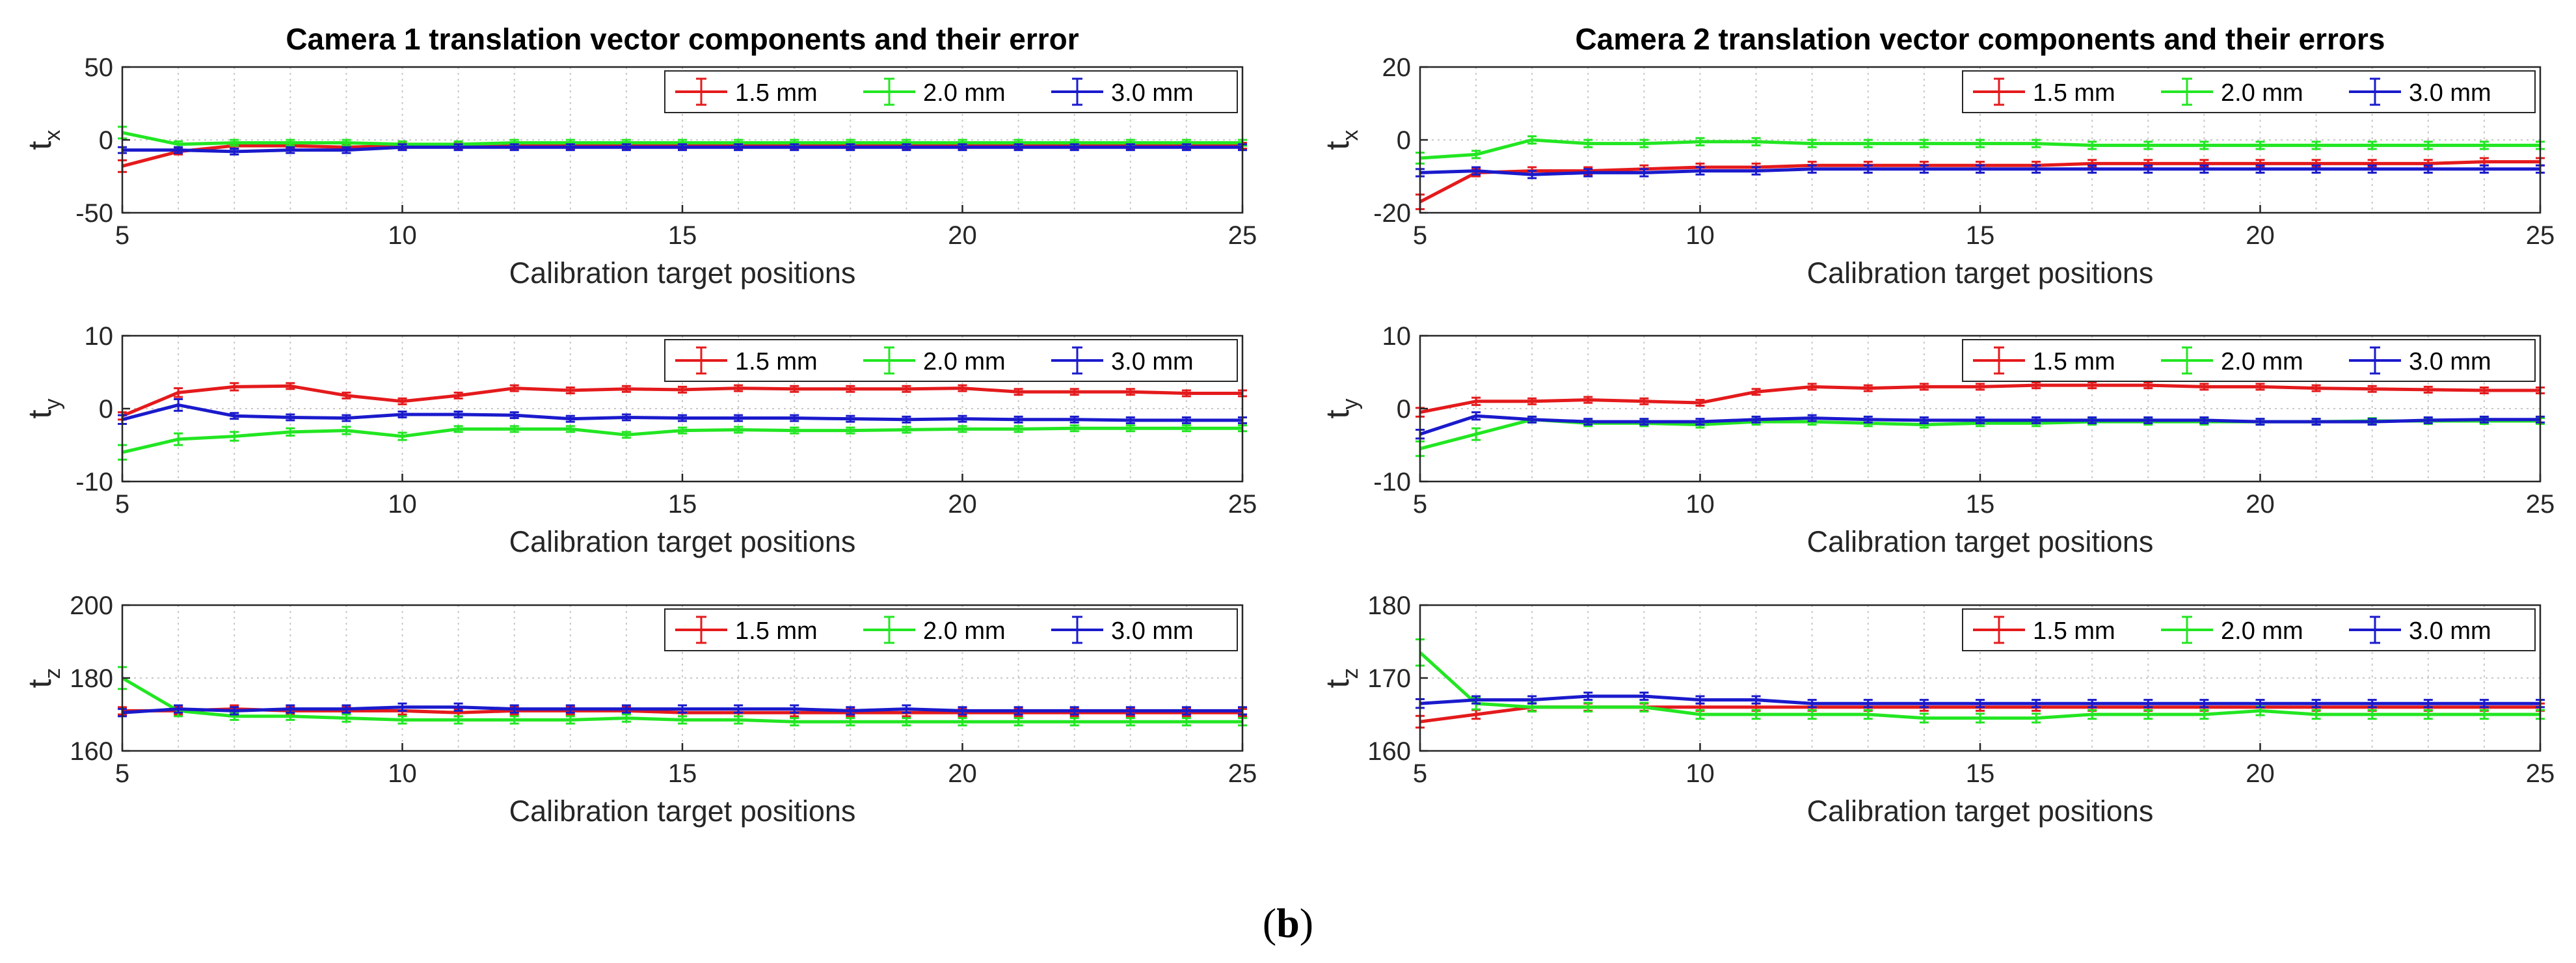  What do you see at coordinates (100, 67) in the screenshot?
I see `y-tick-label: 50` at bounding box center [100, 67].